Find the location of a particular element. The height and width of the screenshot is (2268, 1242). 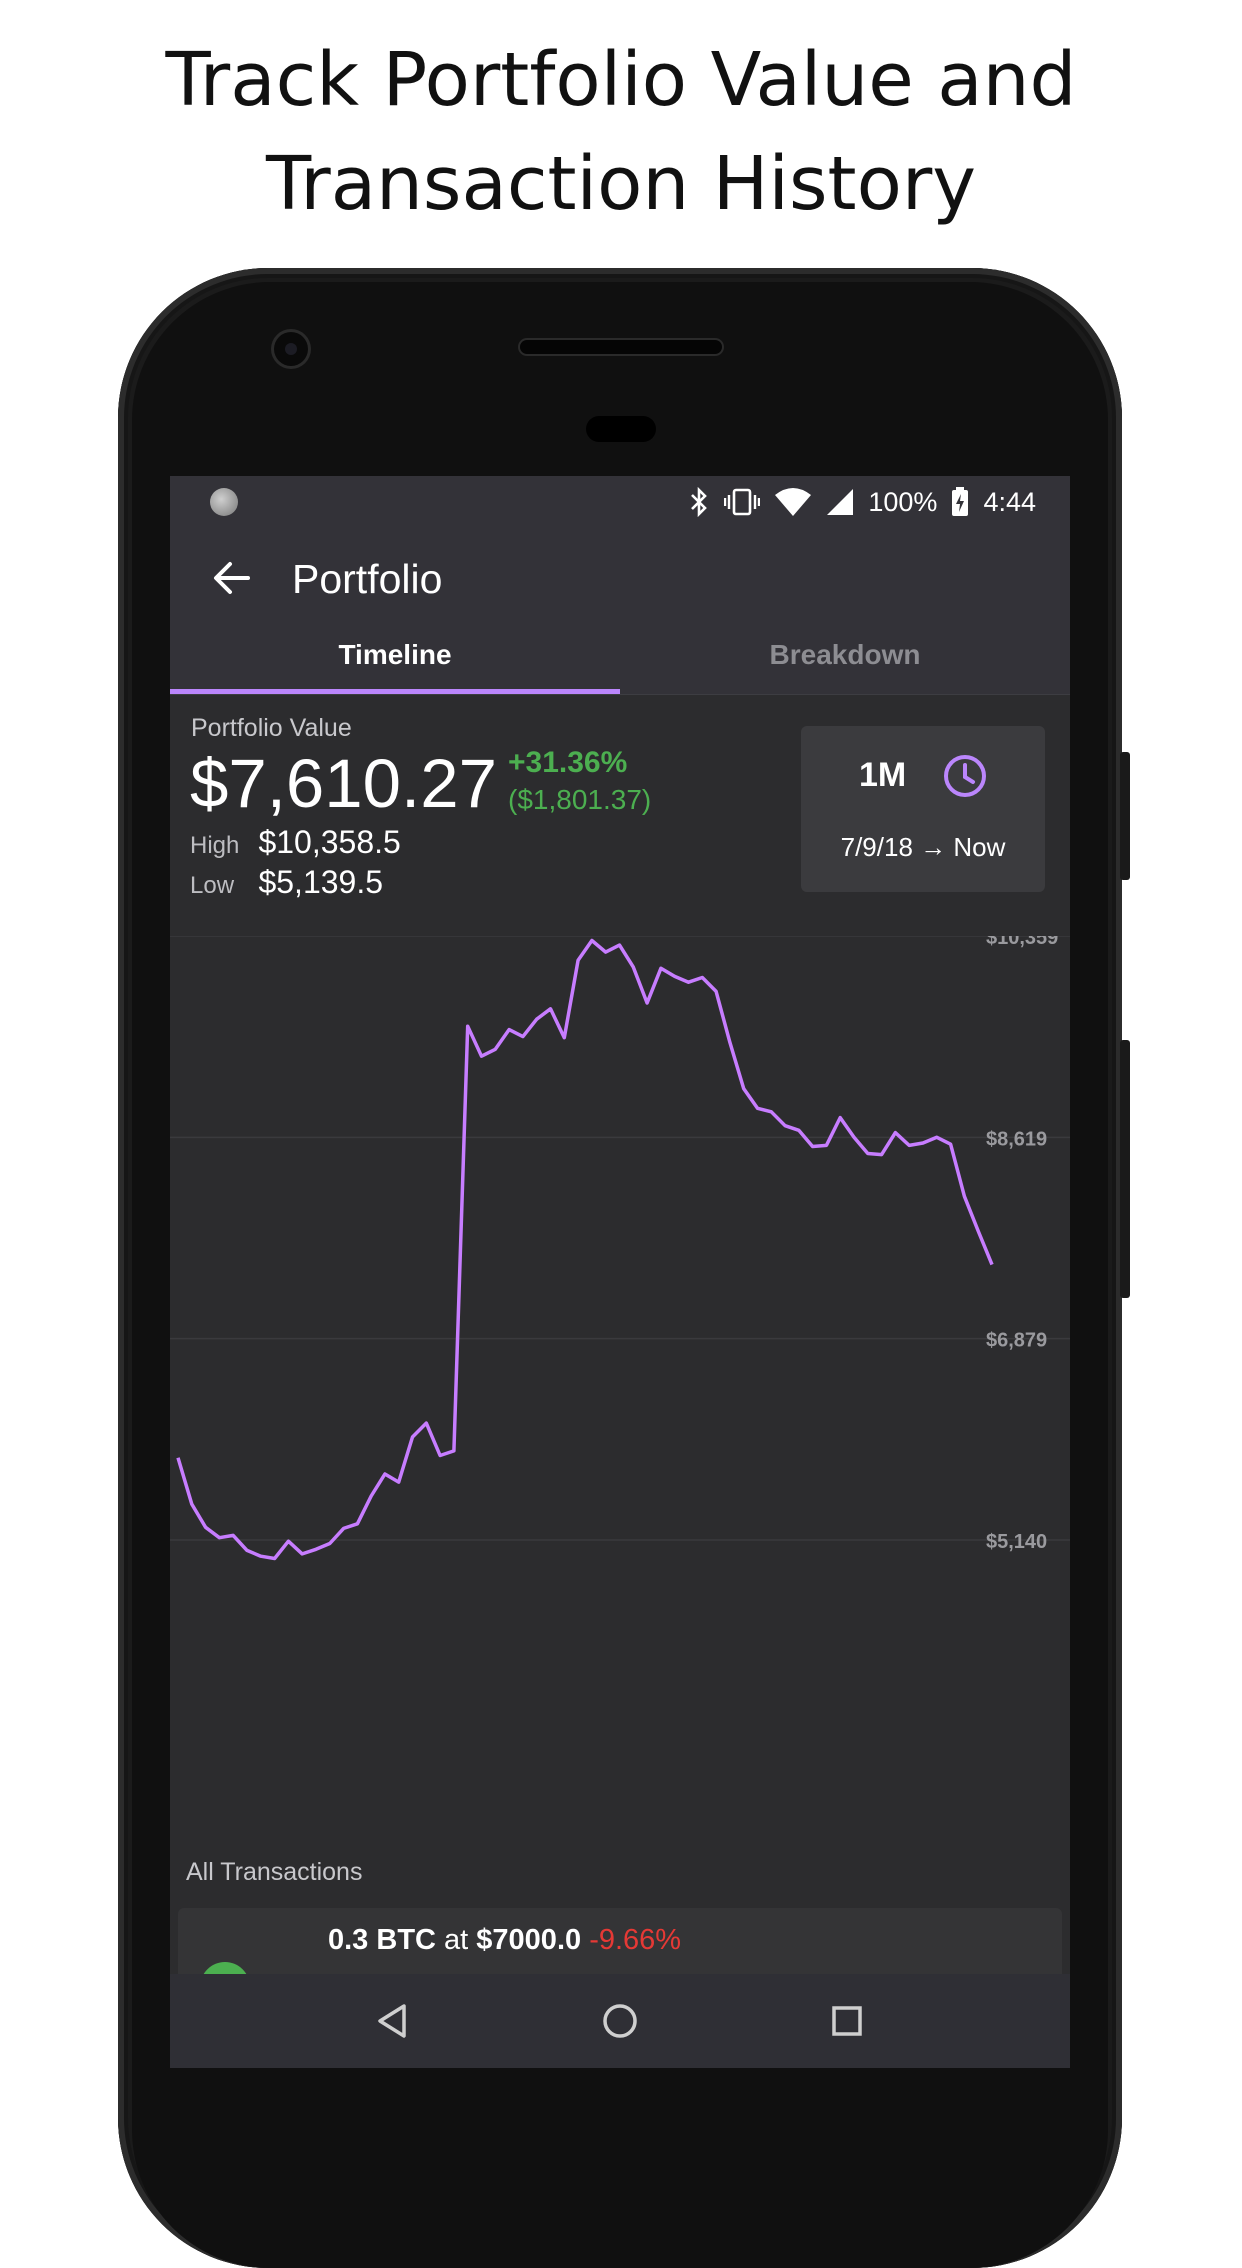

earpiece-speaker is located at coordinates (621, 347).